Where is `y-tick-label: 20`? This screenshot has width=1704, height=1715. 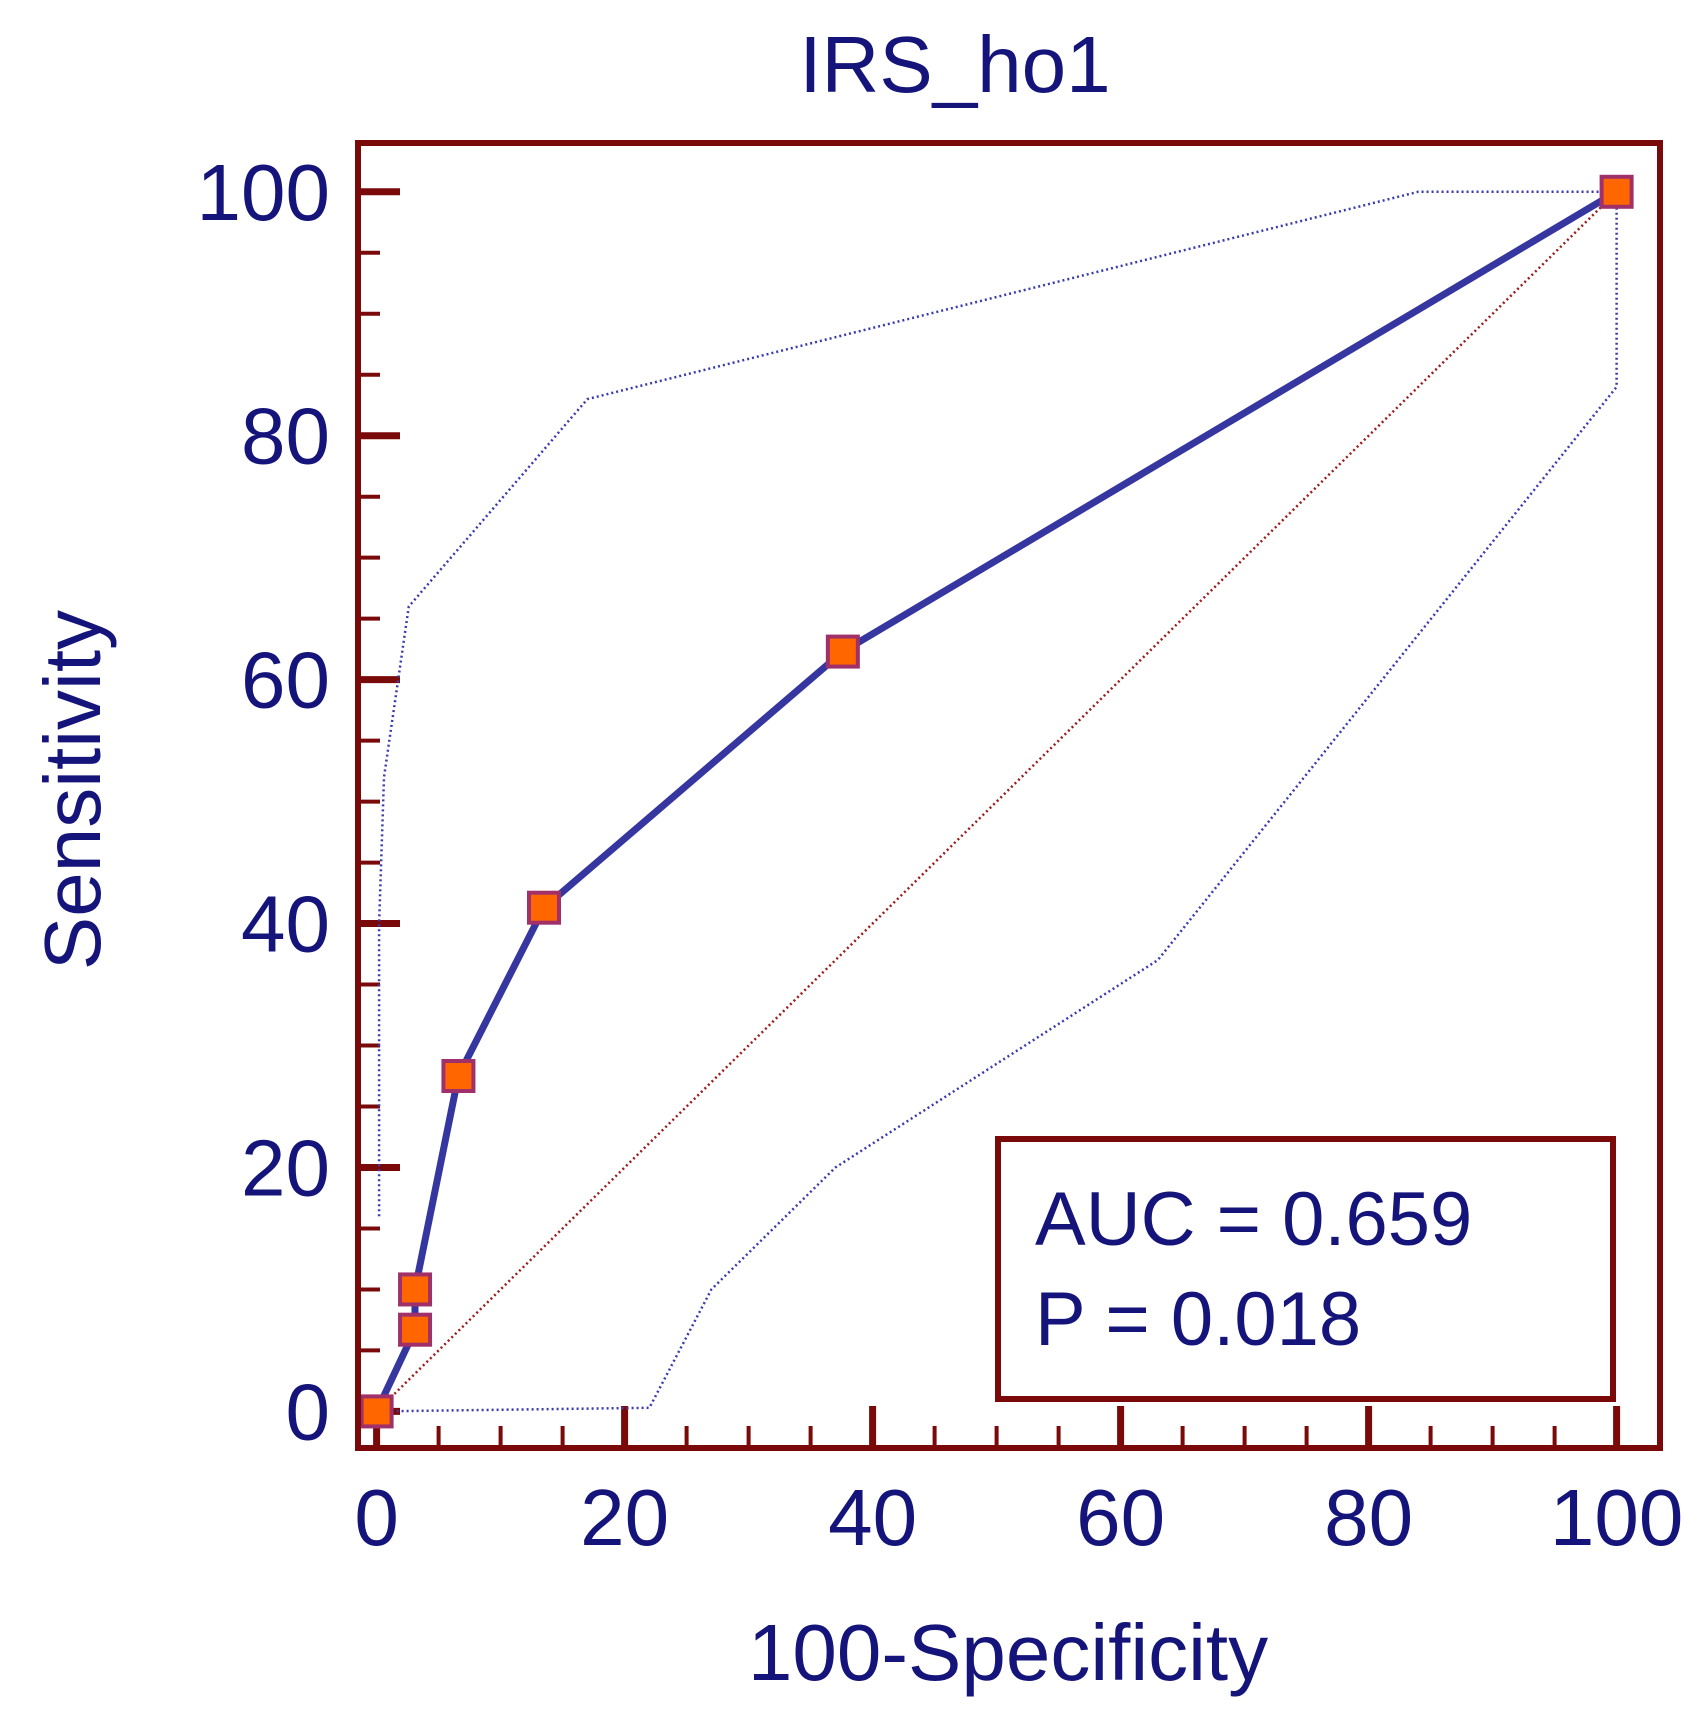
y-tick-label: 20 is located at coordinates (285, 1167).